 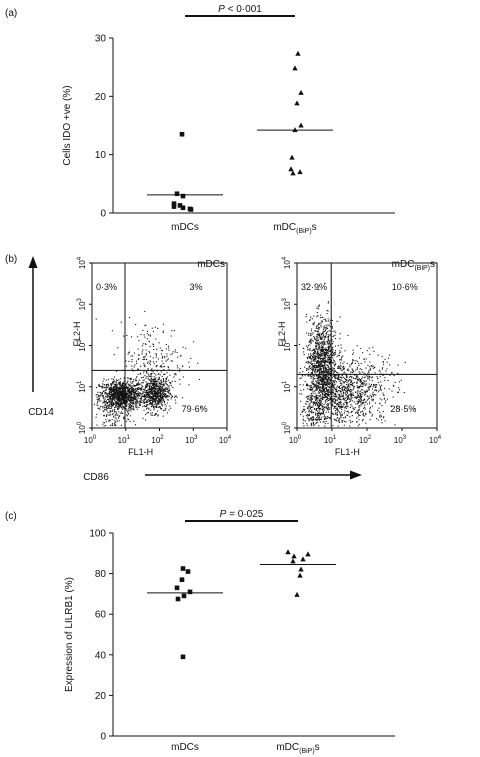 What do you see at coordinates (403, 264) in the screenshot?
I see `flow-panel-1-title-main: mDC` at bounding box center [403, 264].